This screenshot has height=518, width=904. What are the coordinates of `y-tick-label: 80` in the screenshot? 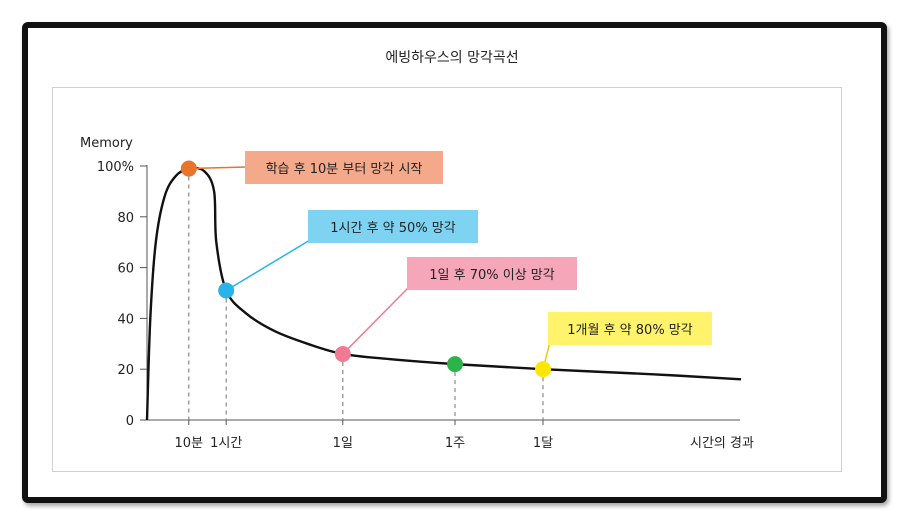 It's located at (125, 218).